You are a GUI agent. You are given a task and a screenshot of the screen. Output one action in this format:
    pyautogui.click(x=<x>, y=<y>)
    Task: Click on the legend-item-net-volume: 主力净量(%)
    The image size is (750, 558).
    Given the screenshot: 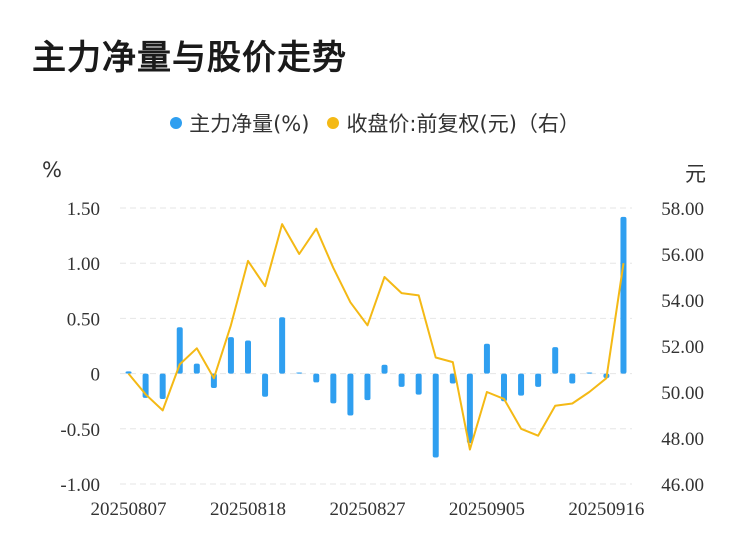 What is the action you would take?
    pyautogui.click(x=239, y=123)
    